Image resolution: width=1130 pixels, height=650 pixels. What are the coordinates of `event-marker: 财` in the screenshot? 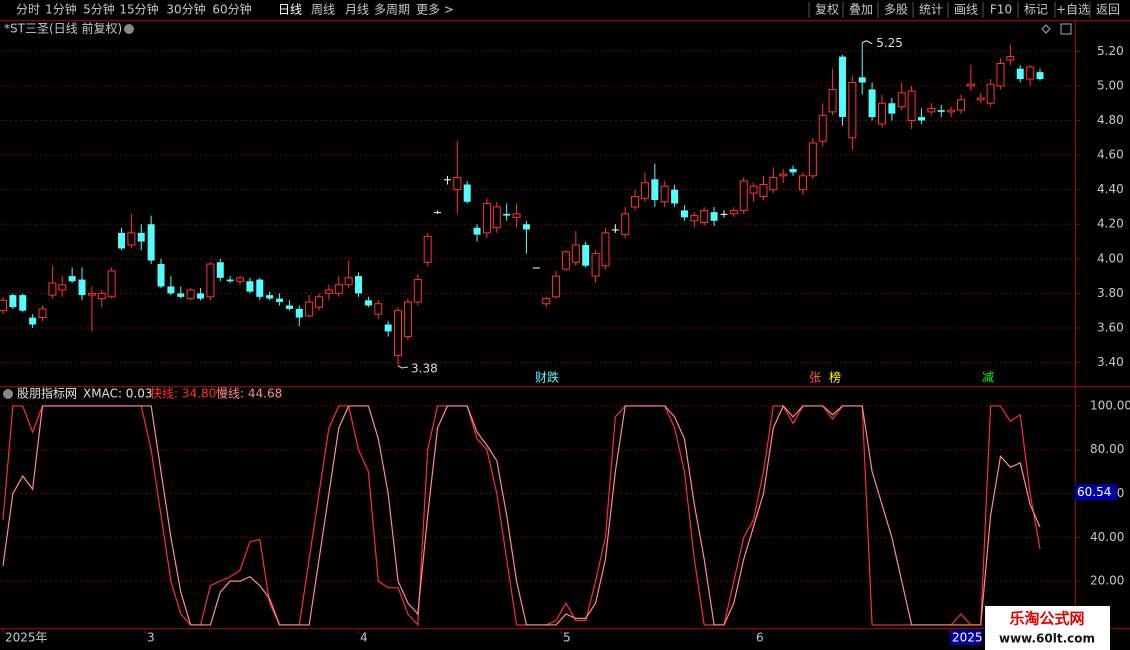 It's located at (541, 378).